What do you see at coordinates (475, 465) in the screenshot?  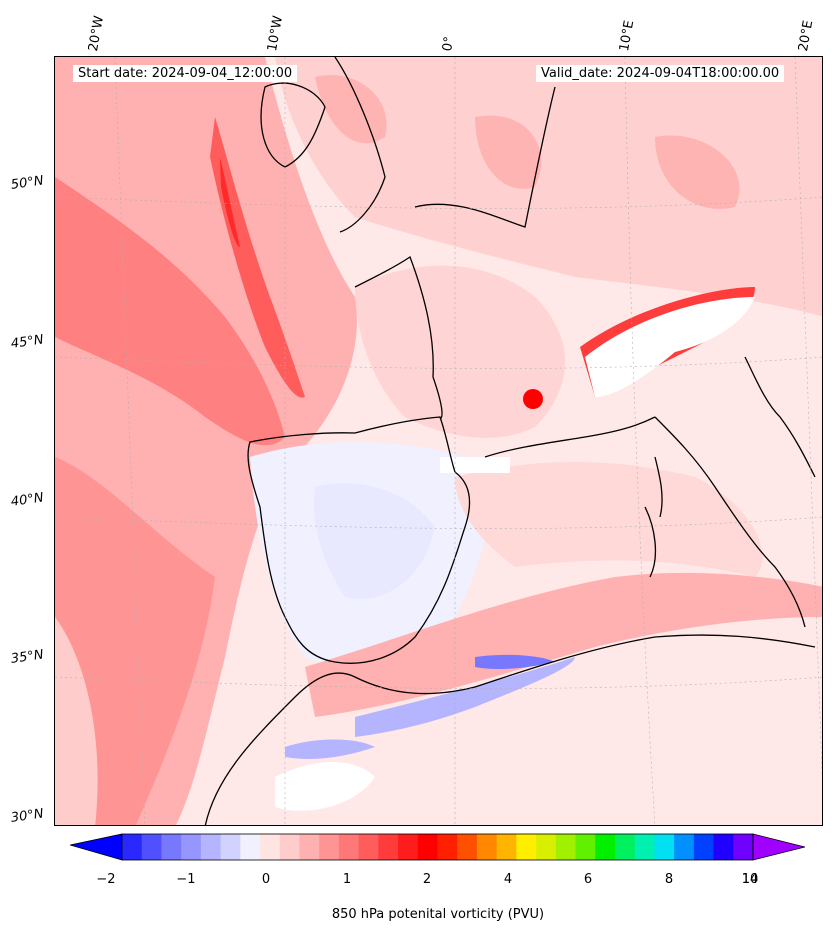 I see `pv-pyrenees-mask` at bounding box center [475, 465].